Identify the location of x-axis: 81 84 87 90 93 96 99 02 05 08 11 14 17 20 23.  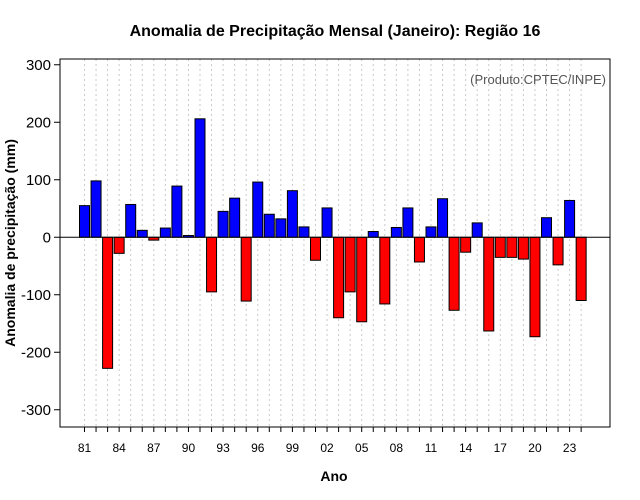
(330, 441).